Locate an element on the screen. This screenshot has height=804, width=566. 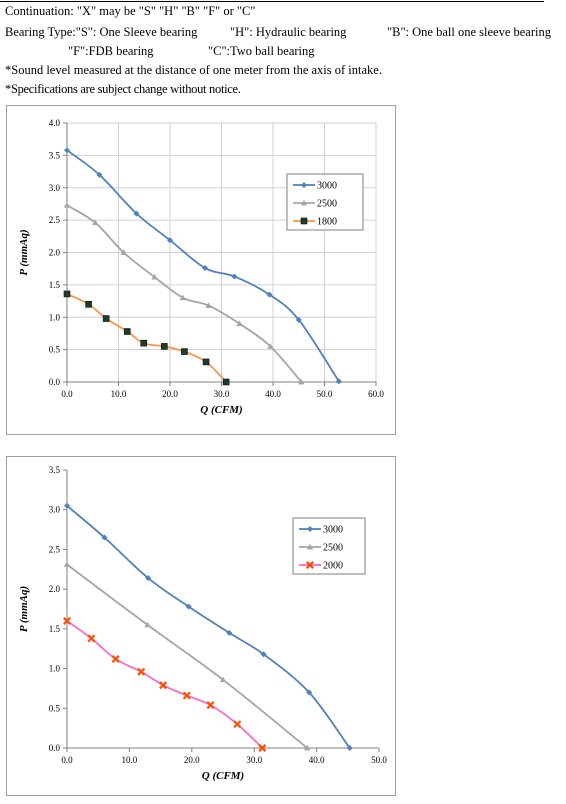
x-tick-label: 60.0 is located at coordinates (376, 394).